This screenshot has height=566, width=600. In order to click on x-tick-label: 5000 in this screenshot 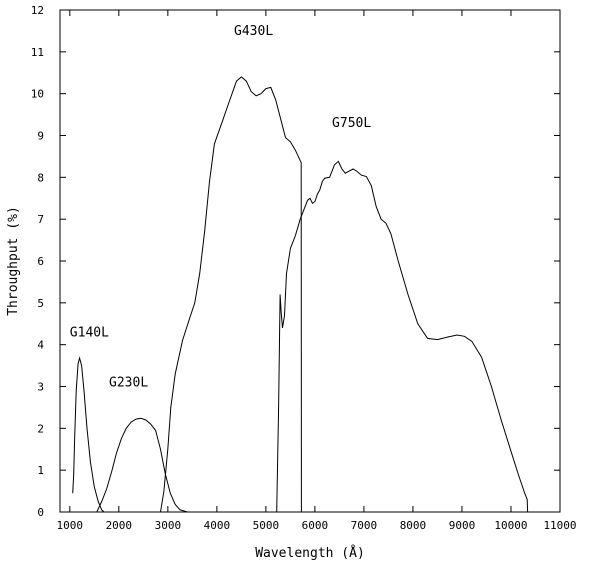, I will do `click(266, 525)`.